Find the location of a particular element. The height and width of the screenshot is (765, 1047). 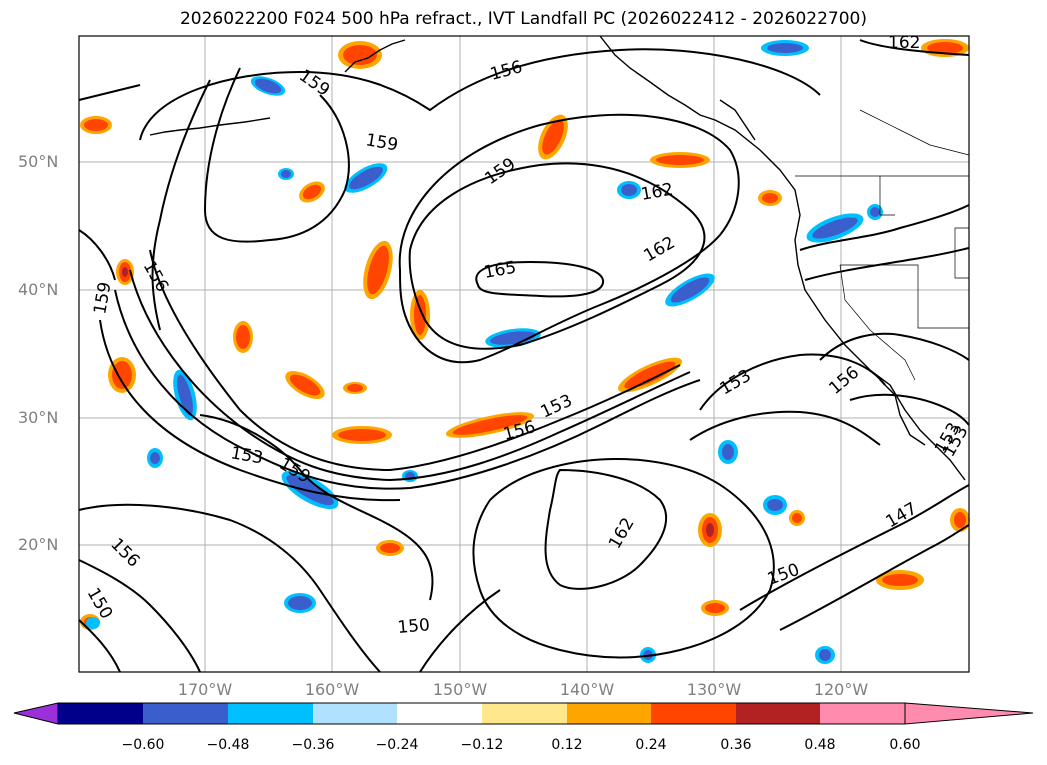

colorbar-tick: −0.36 is located at coordinates (313, 745).